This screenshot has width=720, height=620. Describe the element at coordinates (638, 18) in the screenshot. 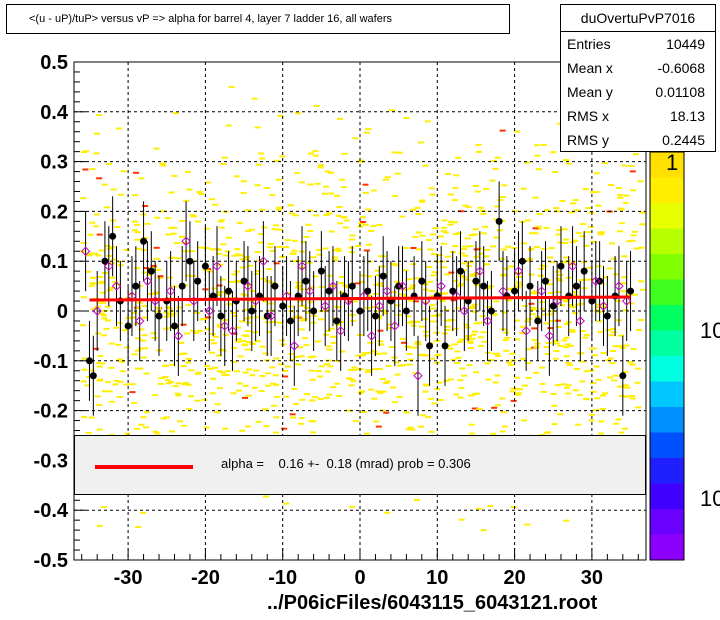

I see `stats-histogram-name: duOvertuPvP7016` at that location.